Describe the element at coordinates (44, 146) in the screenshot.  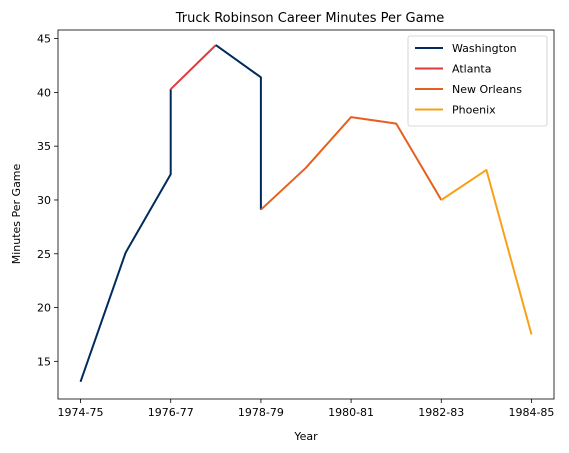
I see `y-tick-label: 35` at that location.